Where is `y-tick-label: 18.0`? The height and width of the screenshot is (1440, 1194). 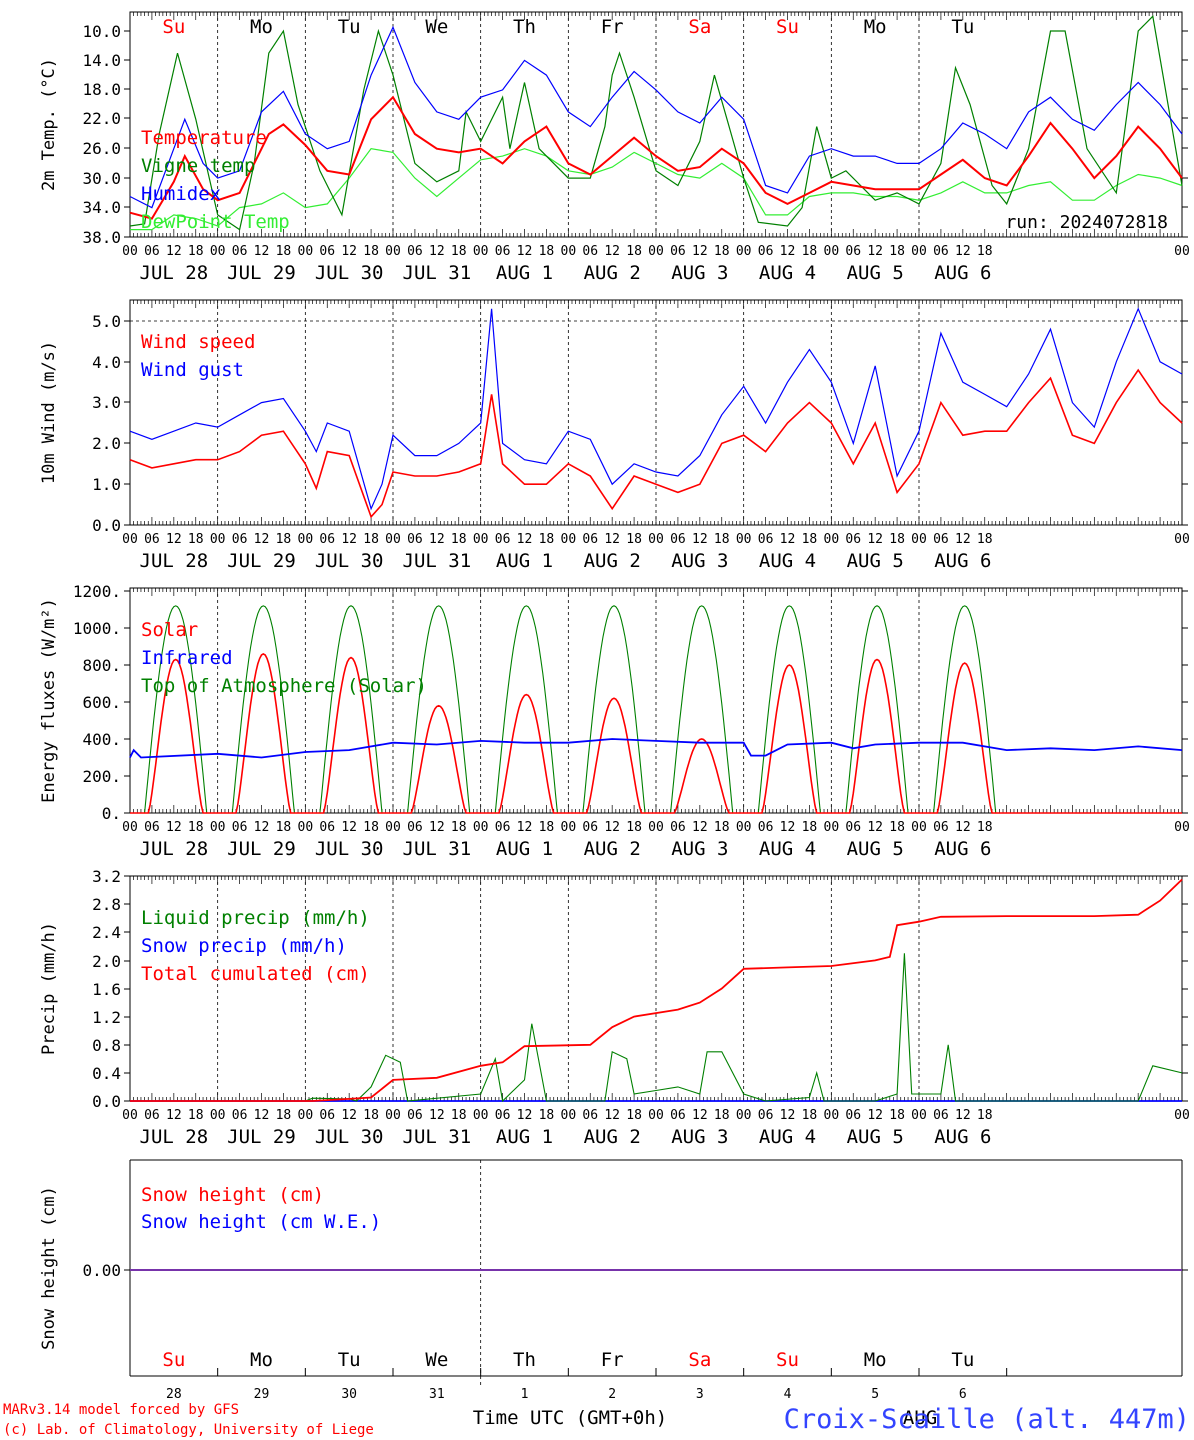 y-tick-label: 18.0 is located at coordinates (101, 89).